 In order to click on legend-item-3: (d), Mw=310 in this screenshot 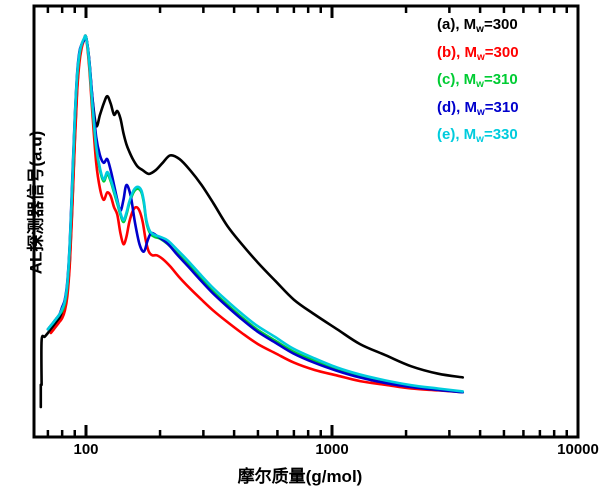, I will do `click(478, 111)`.